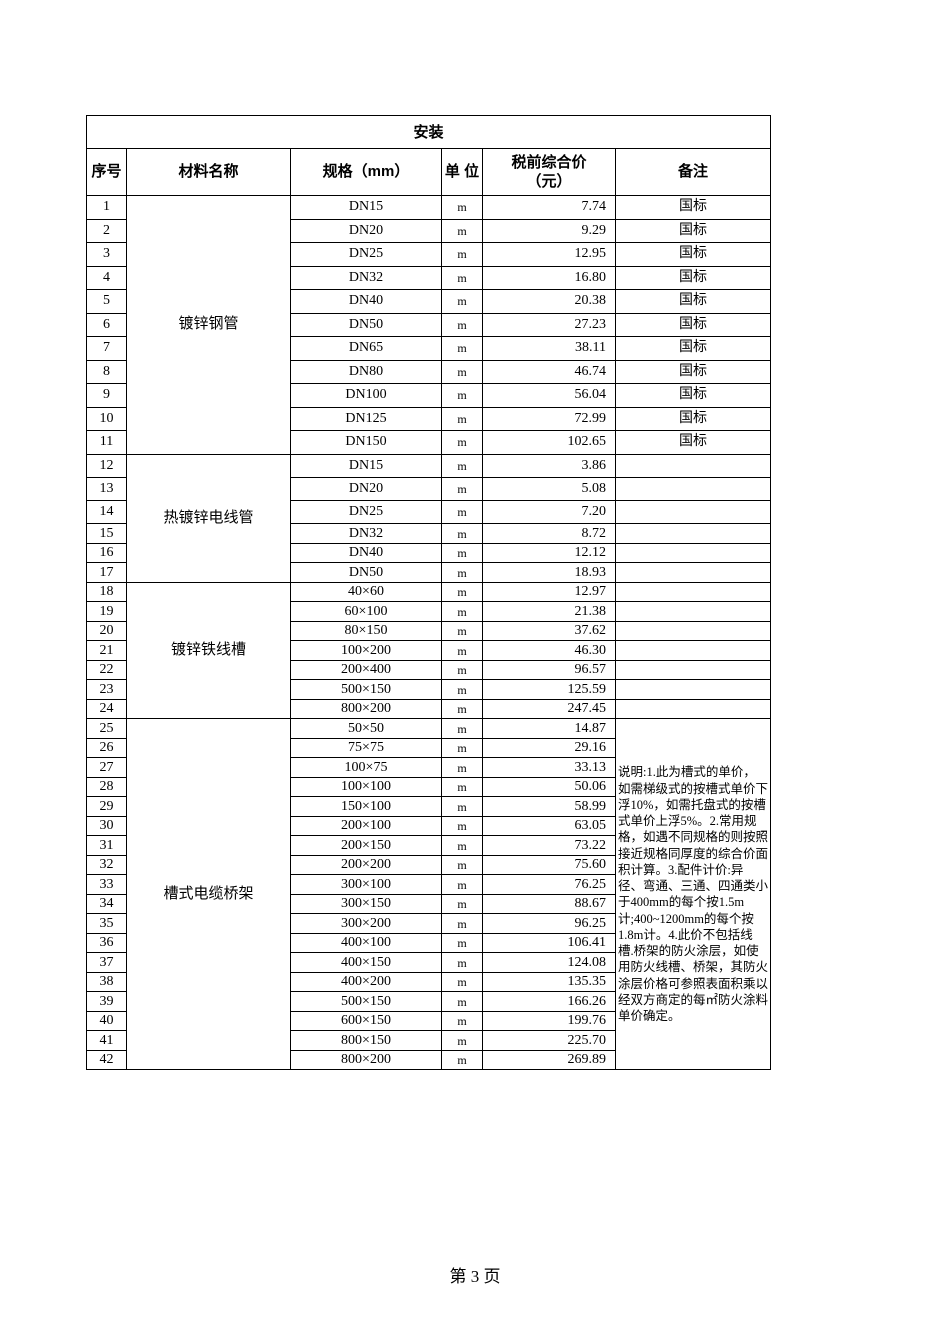 The width and height of the screenshot is (950, 1344). What do you see at coordinates (106, 631) in the screenshot?
I see `row-number: 20` at bounding box center [106, 631].